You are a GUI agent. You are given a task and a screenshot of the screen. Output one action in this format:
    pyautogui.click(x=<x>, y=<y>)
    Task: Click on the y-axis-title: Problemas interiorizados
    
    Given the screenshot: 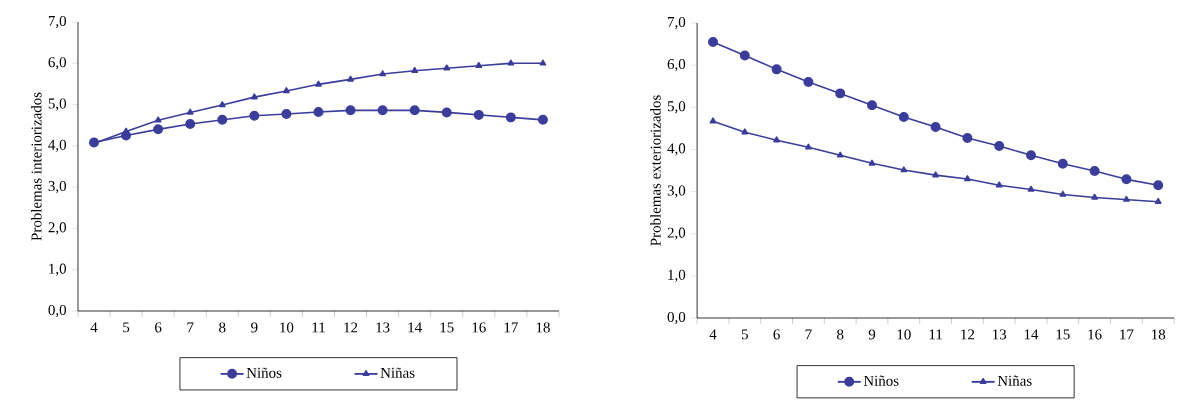 What is the action you would take?
    pyautogui.click(x=36, y=166)
    